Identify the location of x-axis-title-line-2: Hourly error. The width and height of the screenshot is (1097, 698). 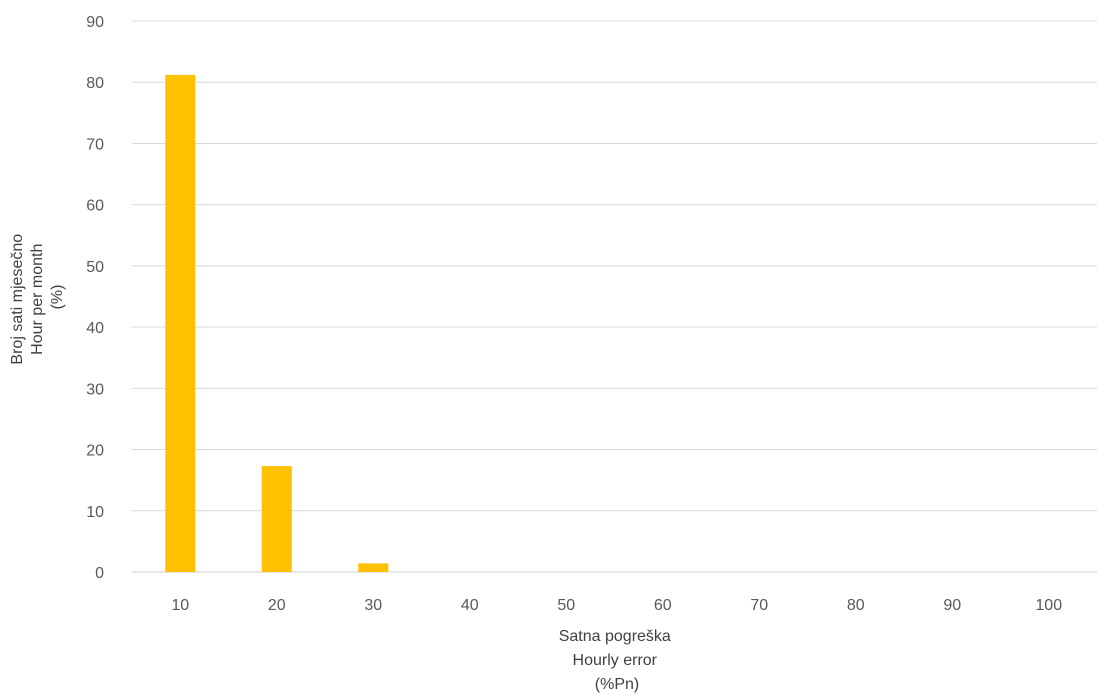
(615, 660).